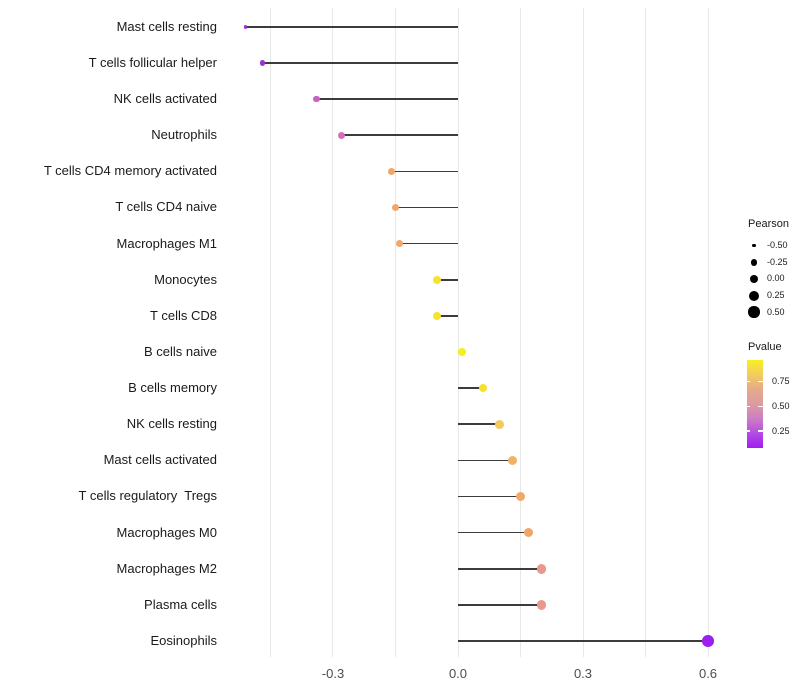  Describe the element at coordinates (166, 26) in the screenshot. I see `y-axis-label: Mast cells resting` at that location.